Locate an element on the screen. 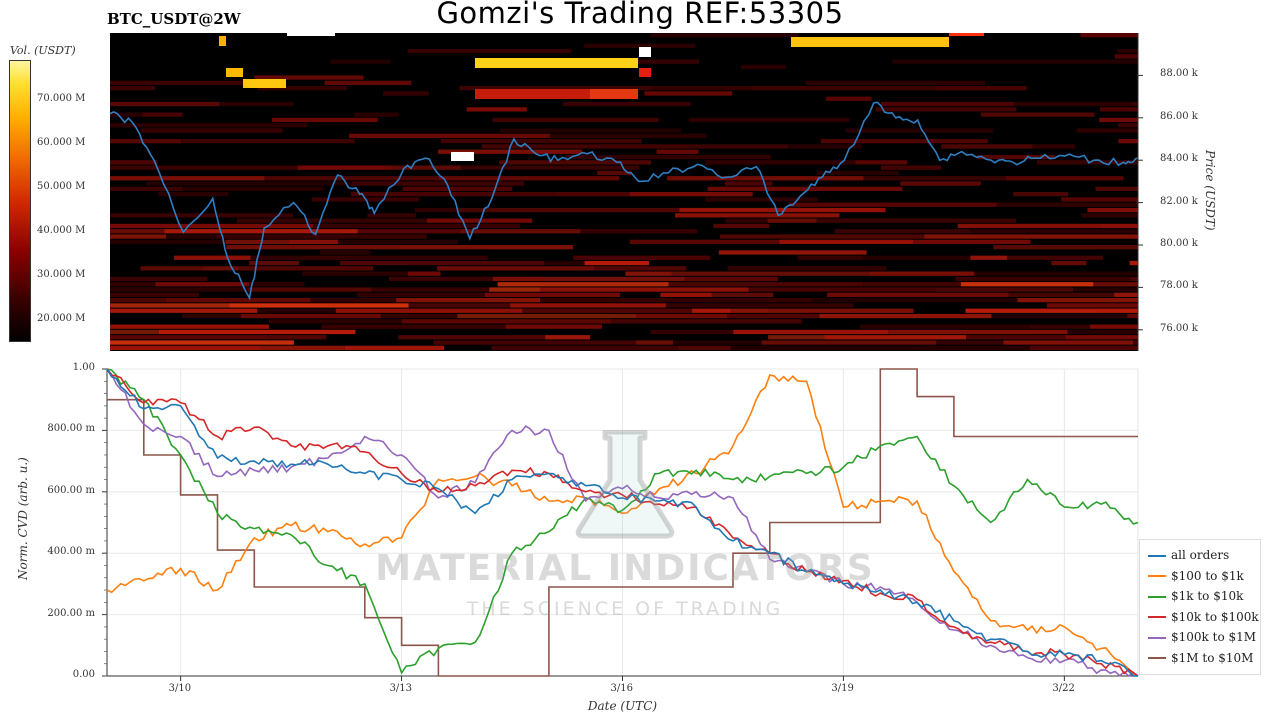 The image size is (1280, 720). legend-item: $100 to $1k is located at coordinates (1196, 576).